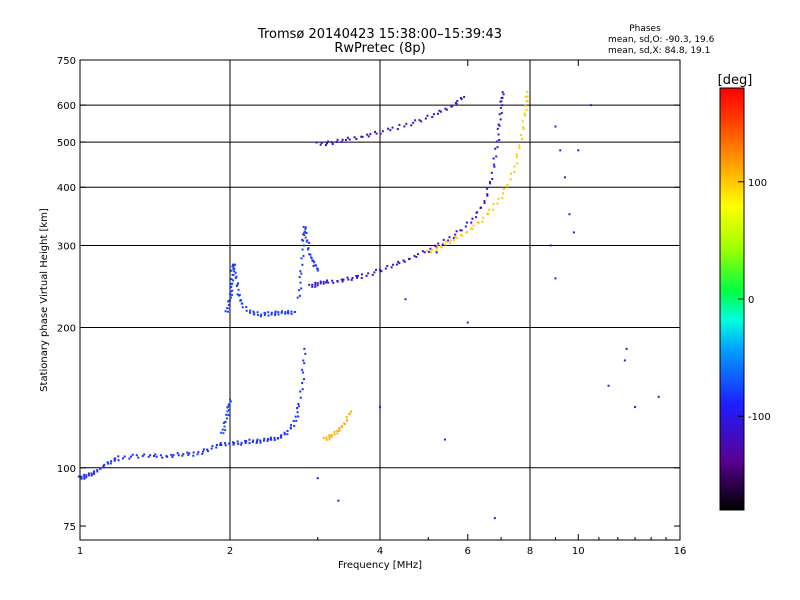 The height and width of the screenshot is (600, 800). I want to click on colorbar-label: [deg], so click(735, 80).